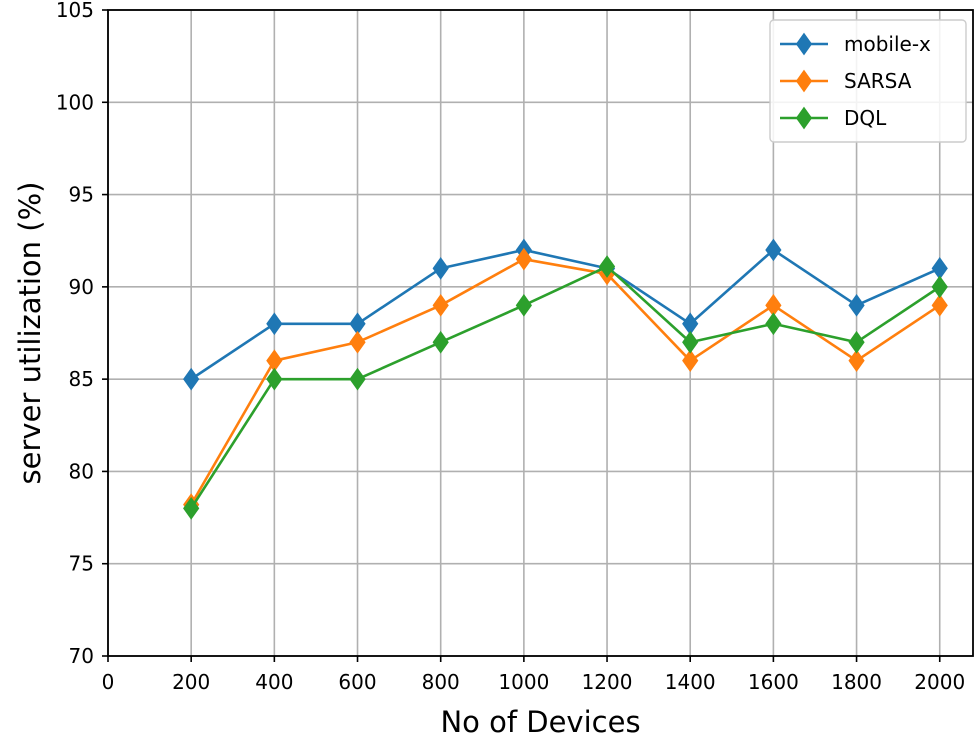 The image size is (980, 739). I want to click on x-tick-label: 400, so click(274, 682).